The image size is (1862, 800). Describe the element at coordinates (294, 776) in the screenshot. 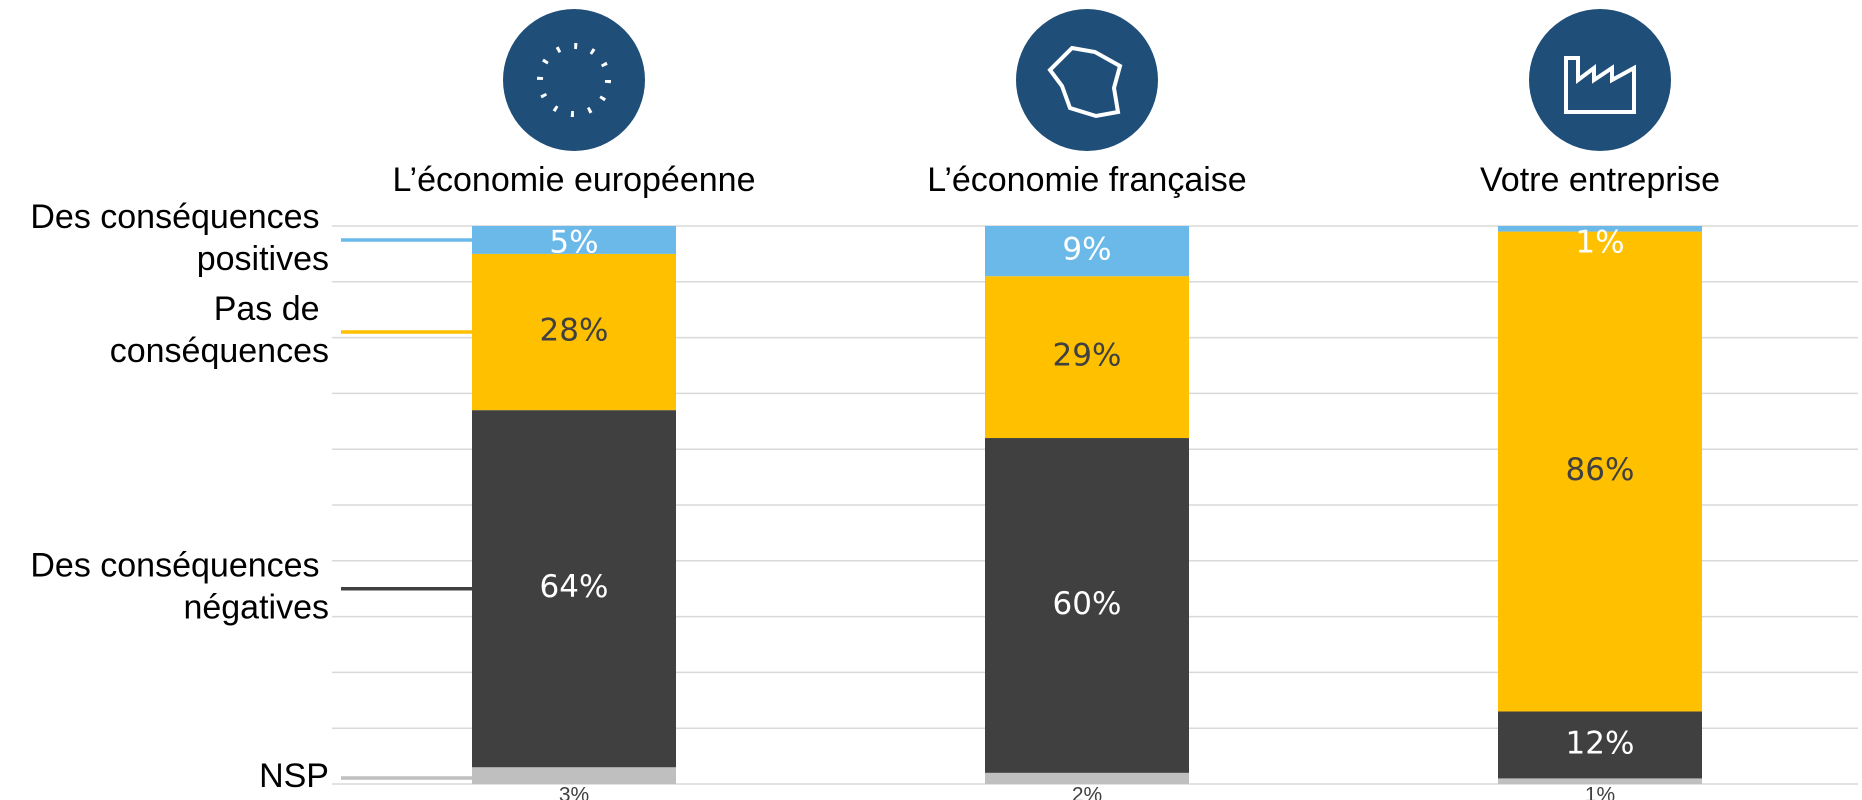

I see `legend-label: NSP` at that location.